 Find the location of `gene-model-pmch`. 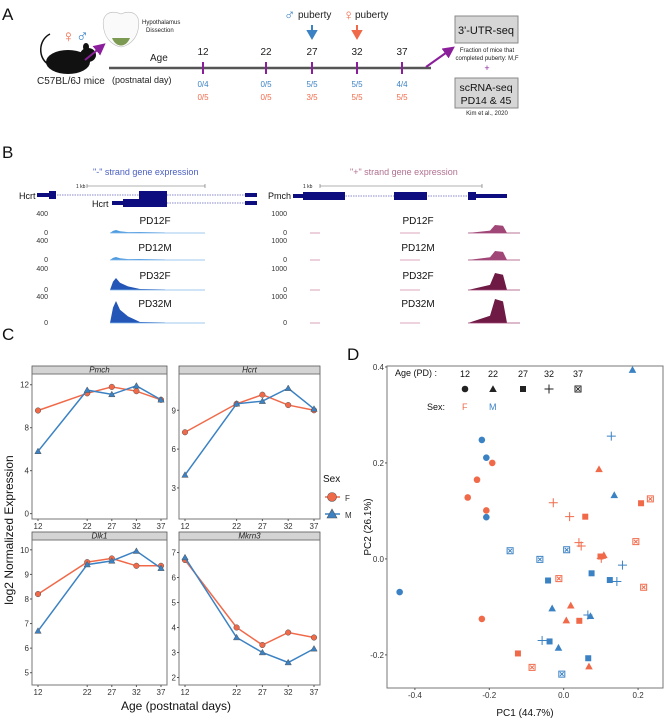

gene-model-pmch is located at coordinates (400, 196).